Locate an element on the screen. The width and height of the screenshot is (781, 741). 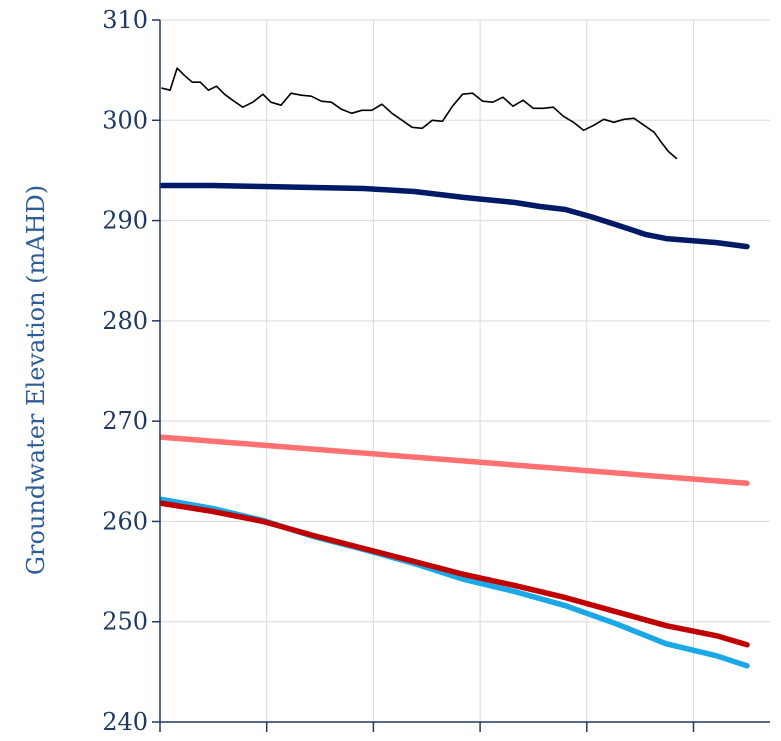
y-axis-title: Groundwater Elevation (mAHD) is located at coordinates (36, 380).